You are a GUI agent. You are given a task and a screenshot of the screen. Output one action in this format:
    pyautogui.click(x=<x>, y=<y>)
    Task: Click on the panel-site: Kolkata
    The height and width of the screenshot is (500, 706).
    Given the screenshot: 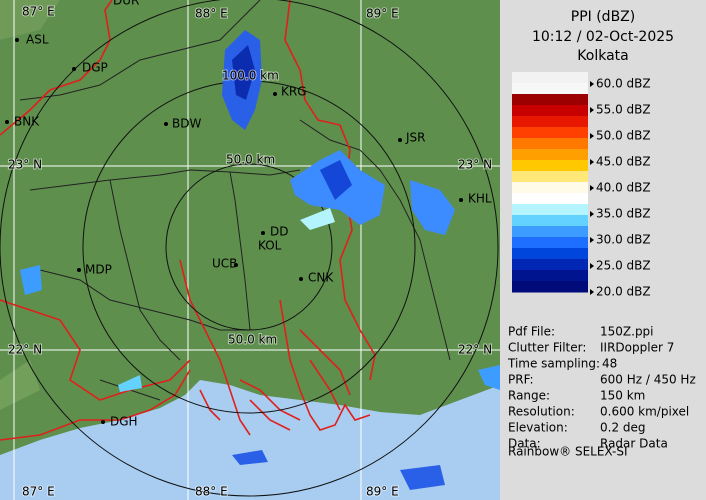 What is the action you would take?
    pyautogui.click(x=602, y=56)
    